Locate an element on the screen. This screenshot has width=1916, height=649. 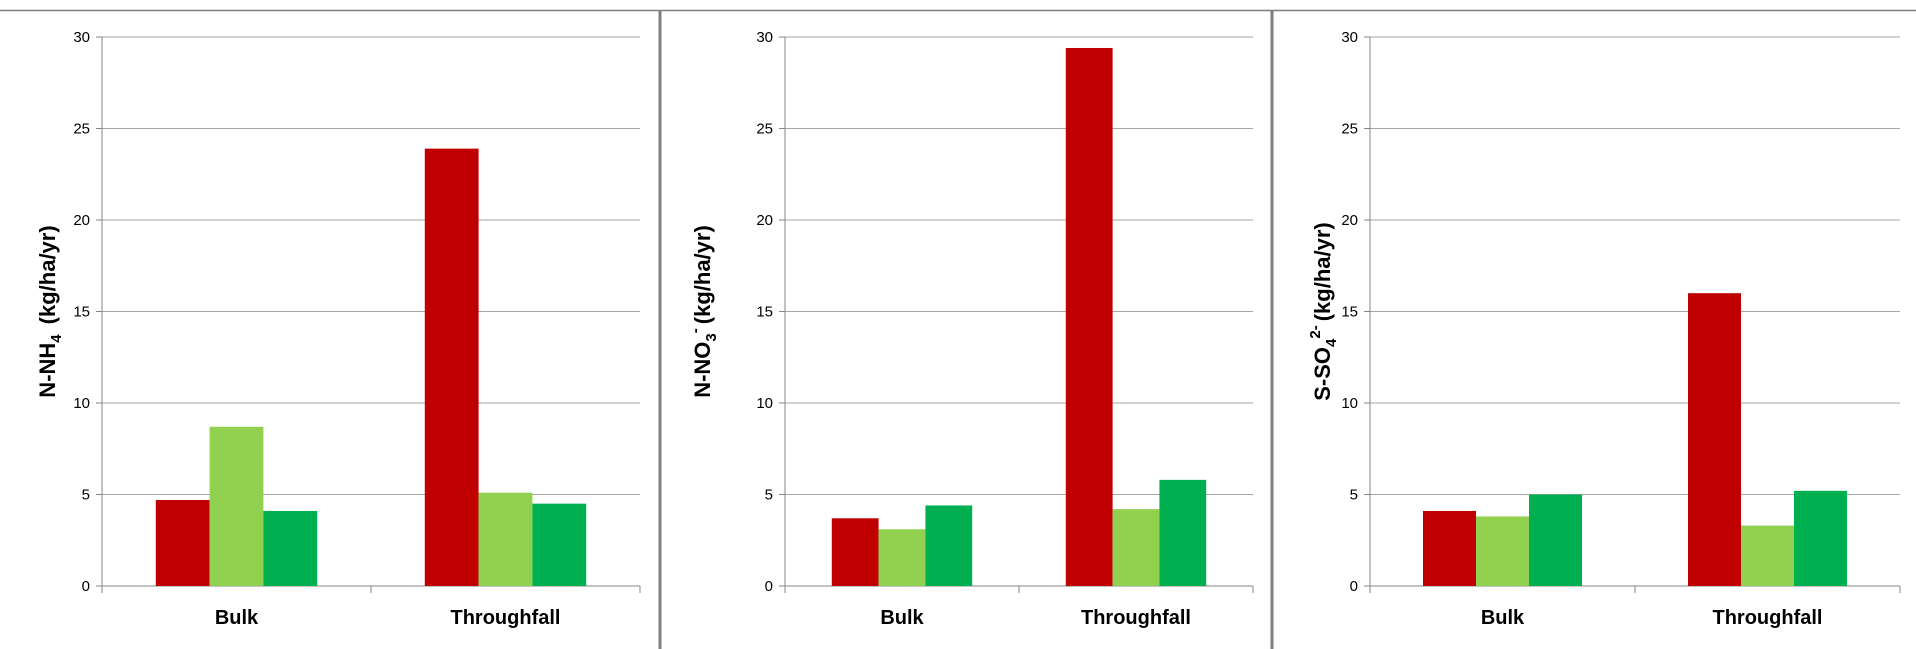
y-axis-label-base: N-NO is located at coordinates (702, 370).